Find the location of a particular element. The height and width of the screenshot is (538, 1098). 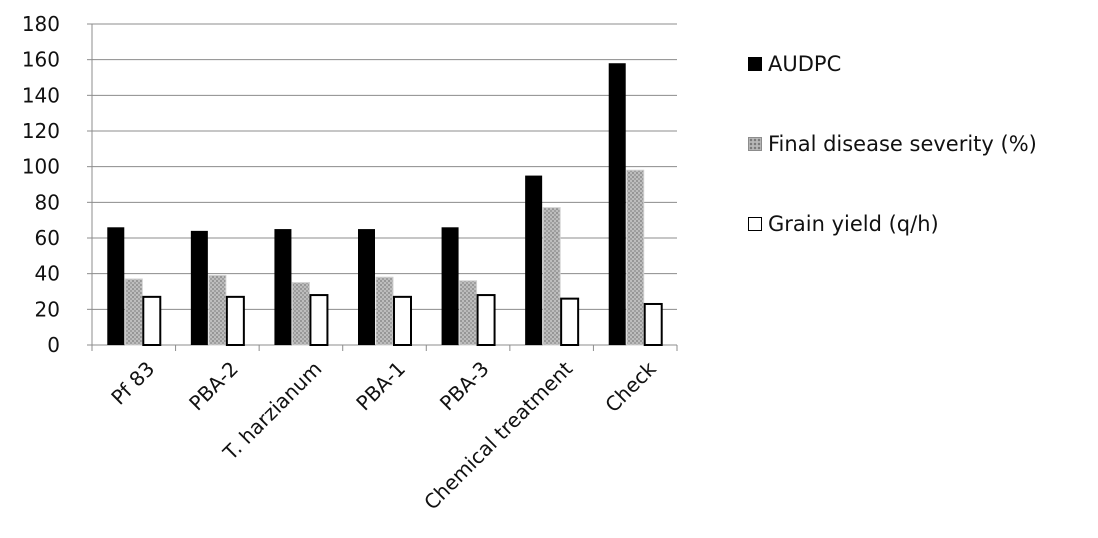

legend-item-final-disease-severity: Final disease severity (%) is located at coordinates (892, 144).